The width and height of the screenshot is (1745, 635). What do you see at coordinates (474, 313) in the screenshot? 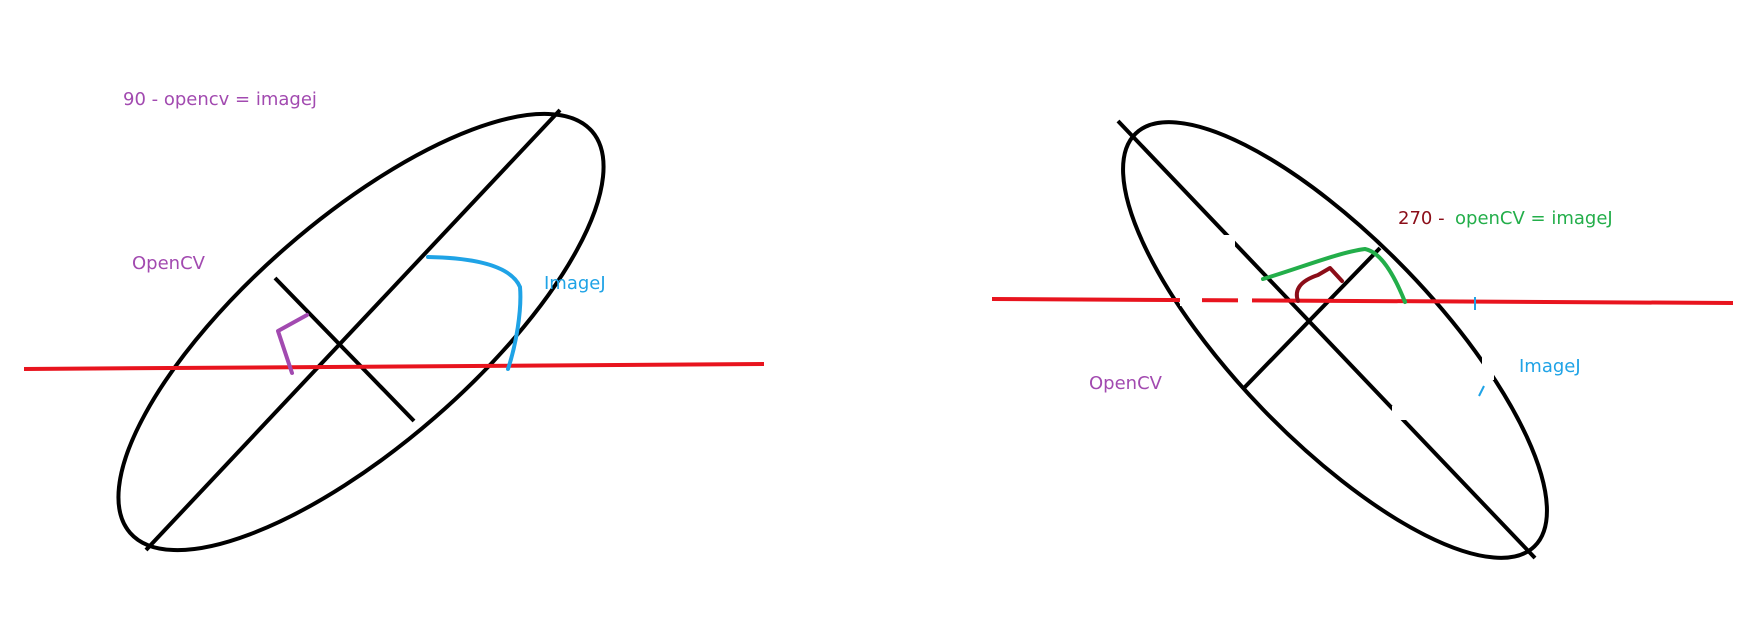
I see `left-imagej-angle-arc` at bounding box center [474, 313].